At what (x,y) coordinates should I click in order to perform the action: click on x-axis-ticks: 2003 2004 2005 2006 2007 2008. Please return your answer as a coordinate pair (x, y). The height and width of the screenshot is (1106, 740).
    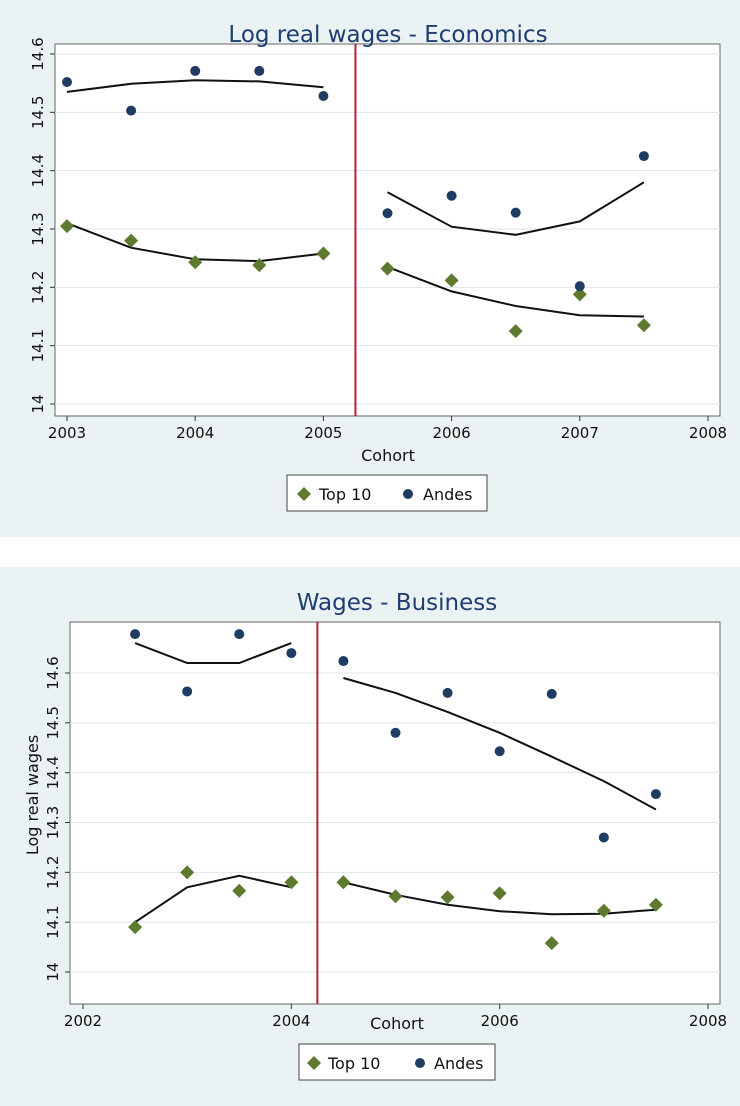
    Looking at the image, I should click on (387, 429).